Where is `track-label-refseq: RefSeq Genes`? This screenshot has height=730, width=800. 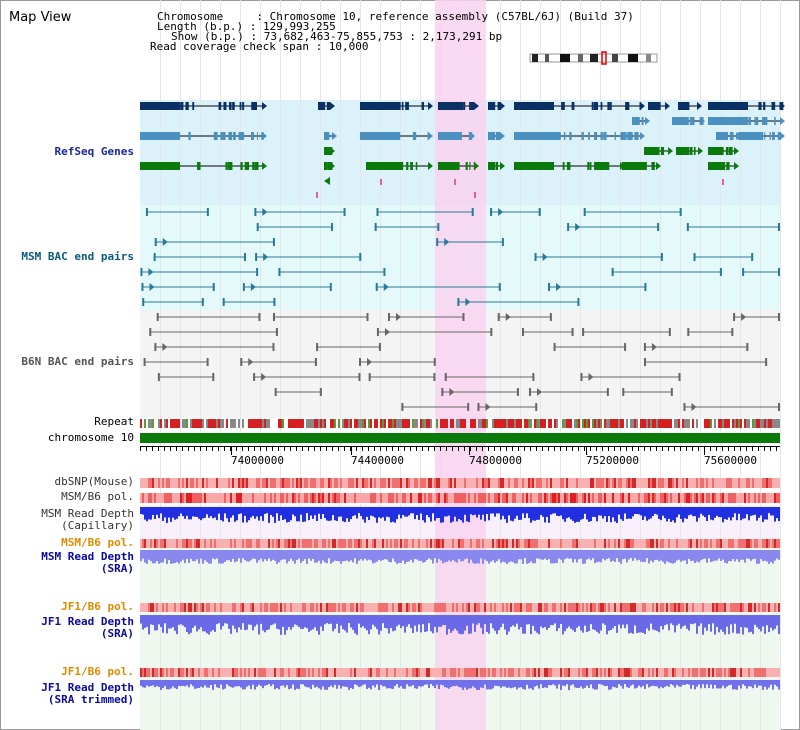 track-label-refseq: RefSeq Genes is located at coordinates (94, 151).